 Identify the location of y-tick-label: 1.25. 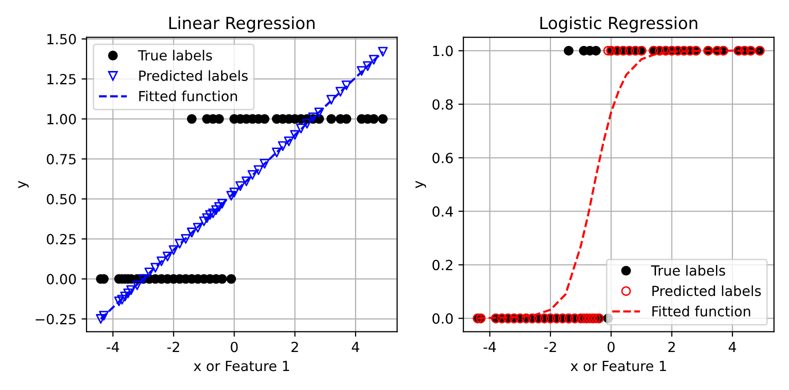
(61, 79).